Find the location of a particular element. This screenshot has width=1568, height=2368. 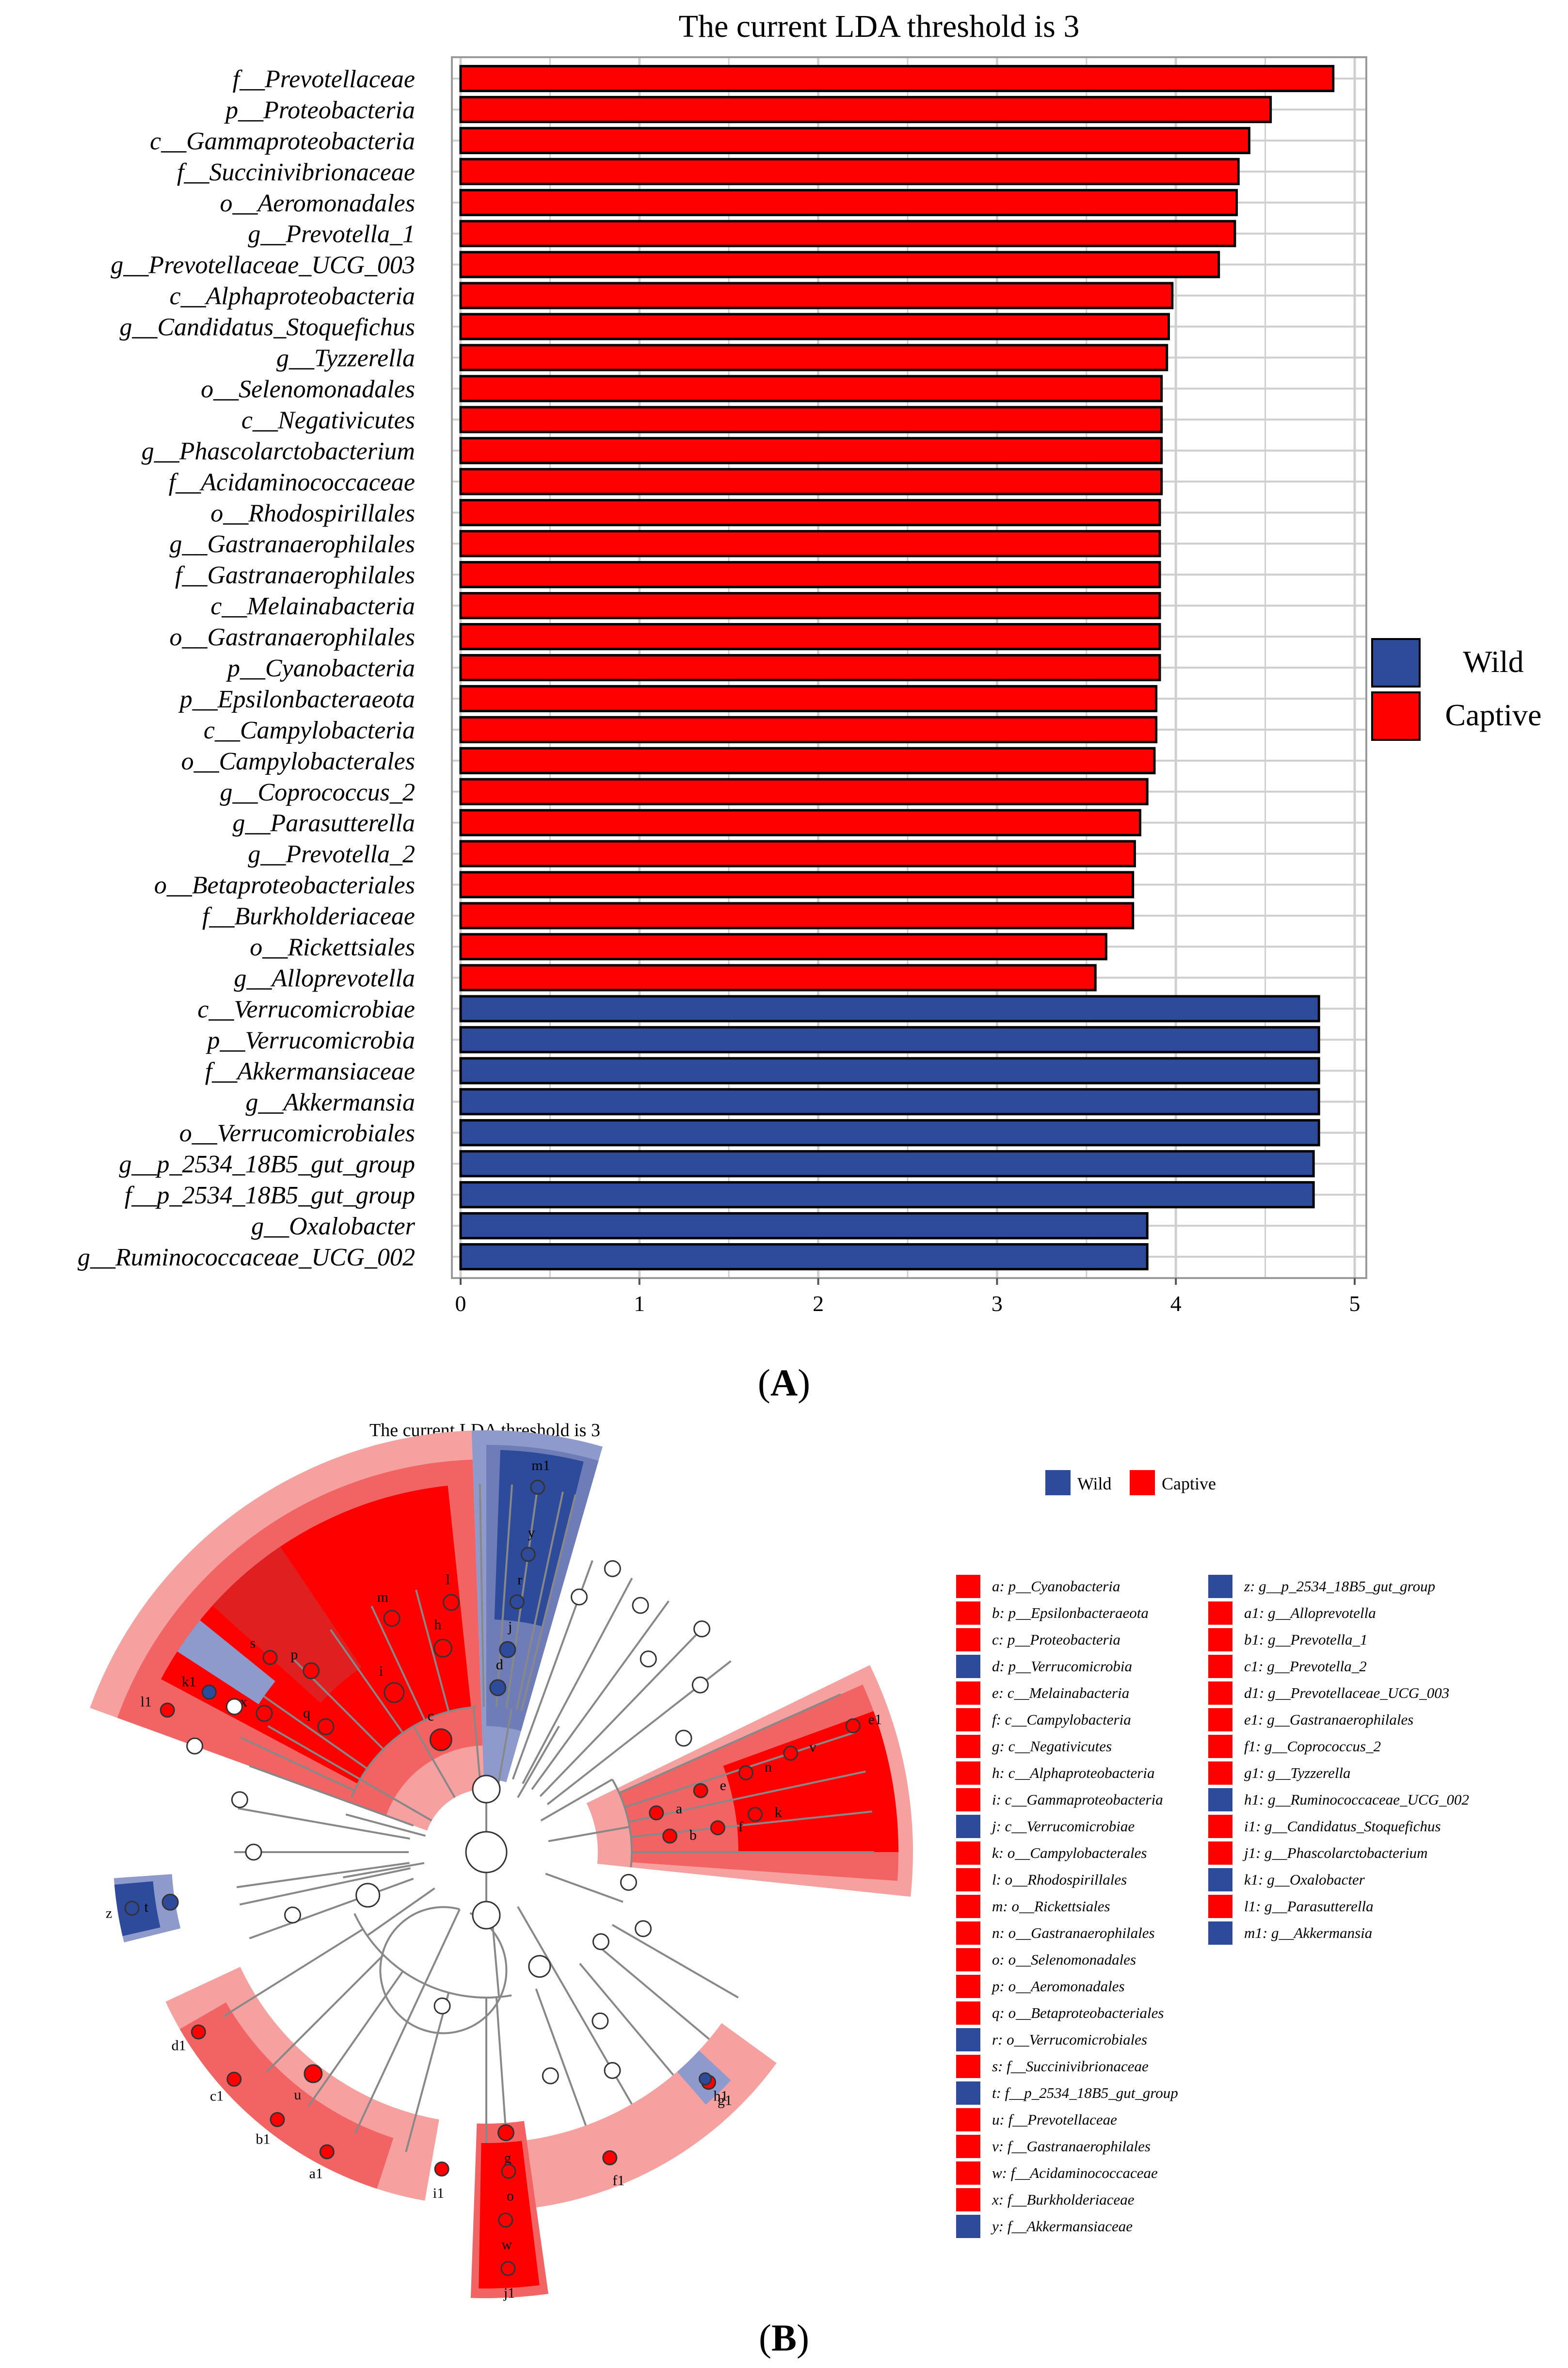

category-label: g__Coprococcus_2 is located at coordinates (317, 792).